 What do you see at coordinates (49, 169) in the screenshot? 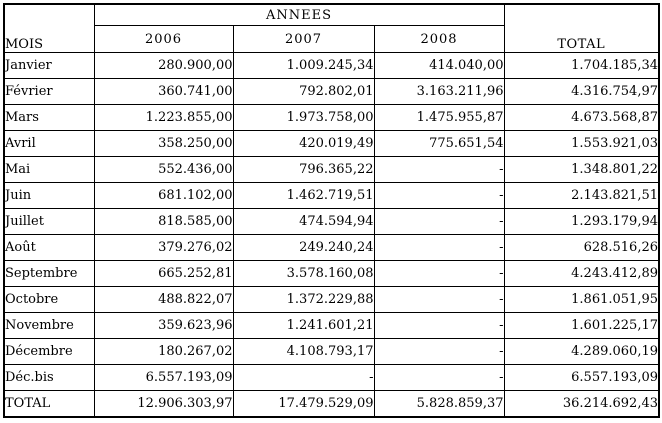
I see `month-label: Mai` at bounding box center [49, 169].